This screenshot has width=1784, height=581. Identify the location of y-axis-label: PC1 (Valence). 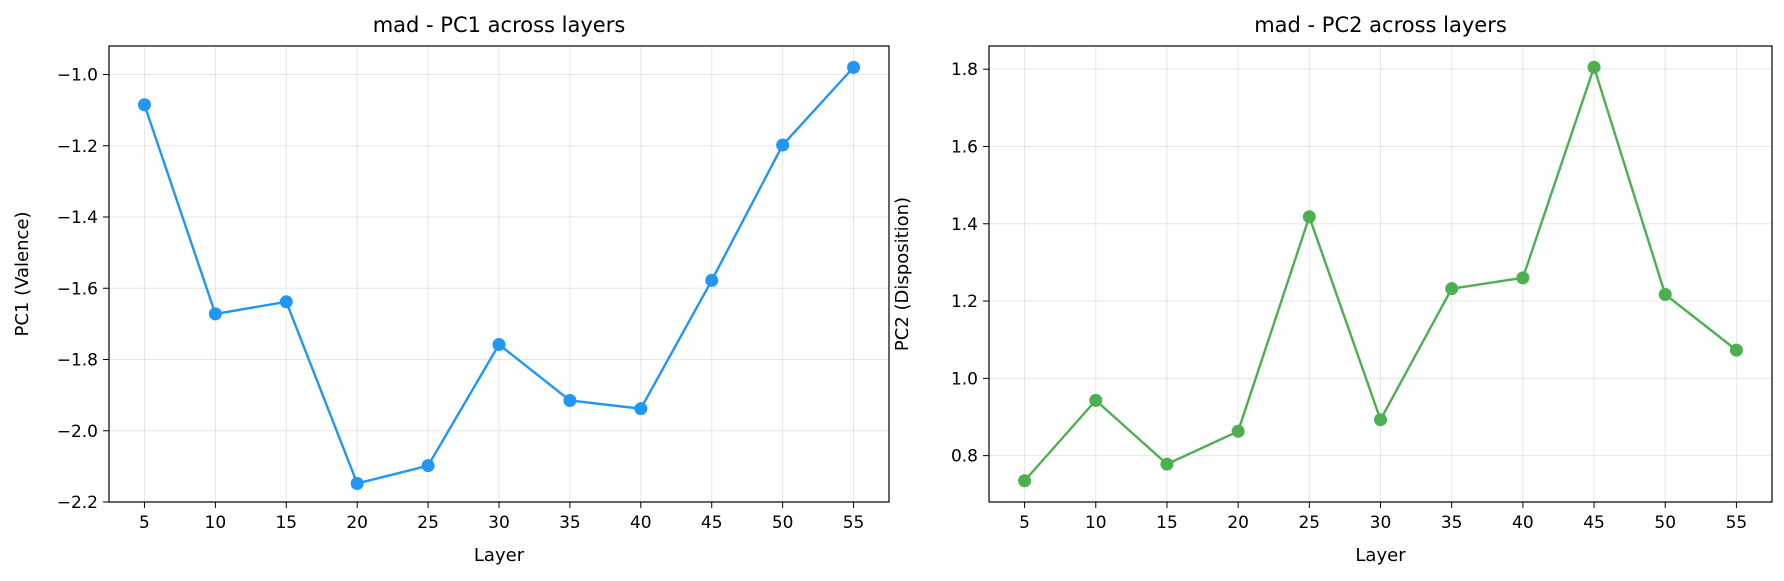
(22, 273).